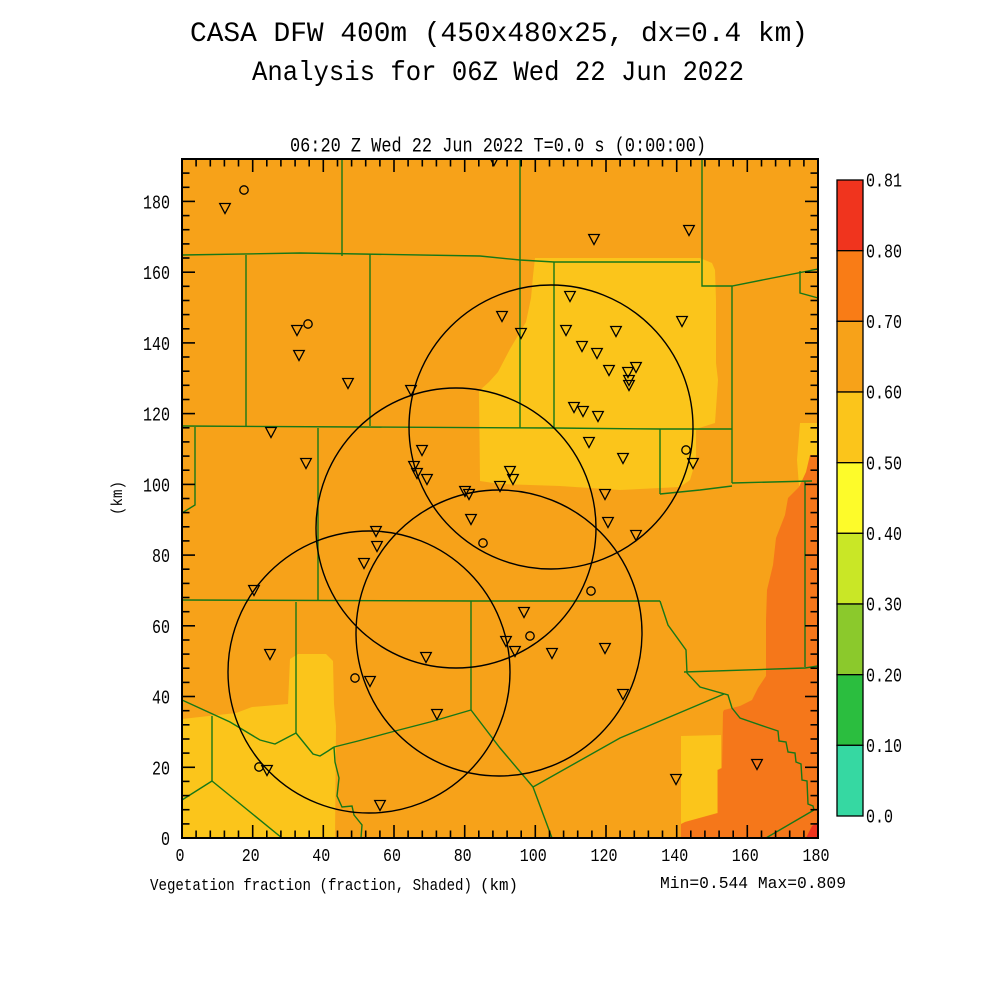 This screenshot has height=1000, width=1000. I want to click on svg-text: 0.10, so click(884, 747).